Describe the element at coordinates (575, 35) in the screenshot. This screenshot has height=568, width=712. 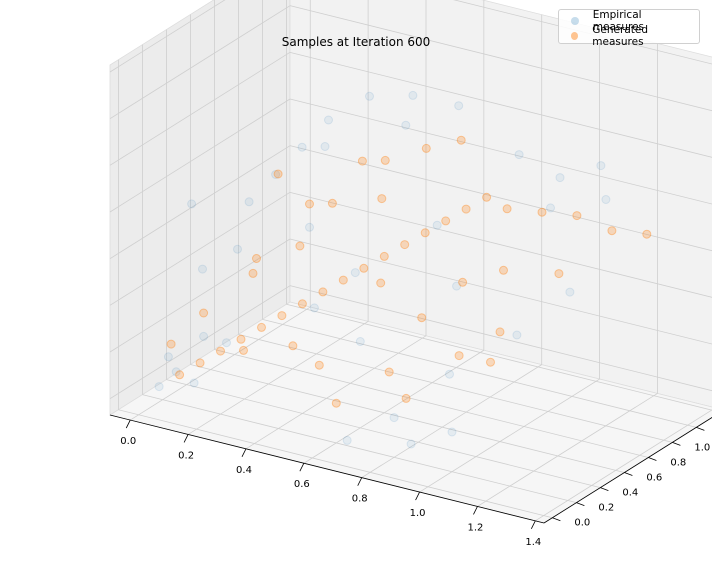
I see `legend-swatch-generated` at that location.